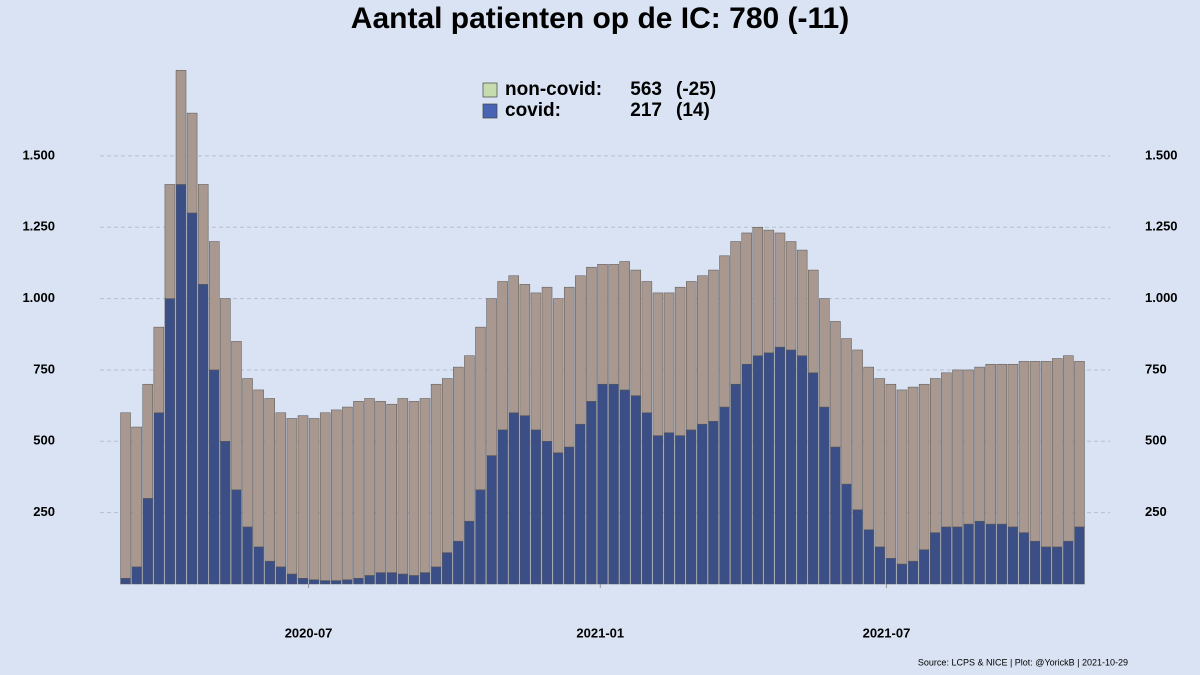 This screenshot has width=1200, height=675. Describe the element at coordinates (693, 110) in the screenshot. I see `legend-change: (14)` at that location.